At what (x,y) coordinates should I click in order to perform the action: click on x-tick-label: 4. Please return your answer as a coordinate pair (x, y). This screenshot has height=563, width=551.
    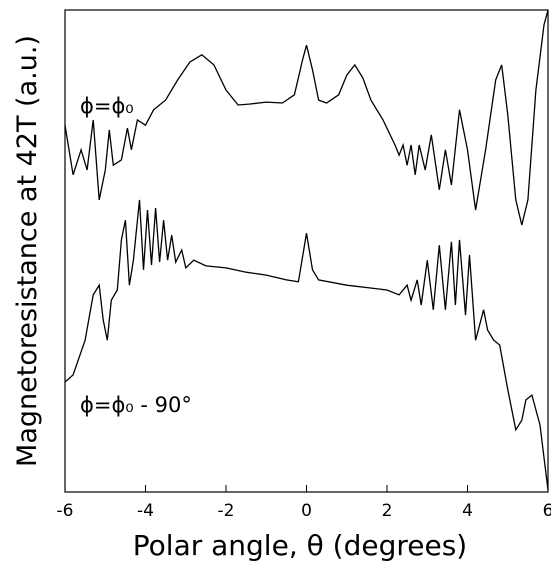
    Looking at the image, I should click on (467, 511).